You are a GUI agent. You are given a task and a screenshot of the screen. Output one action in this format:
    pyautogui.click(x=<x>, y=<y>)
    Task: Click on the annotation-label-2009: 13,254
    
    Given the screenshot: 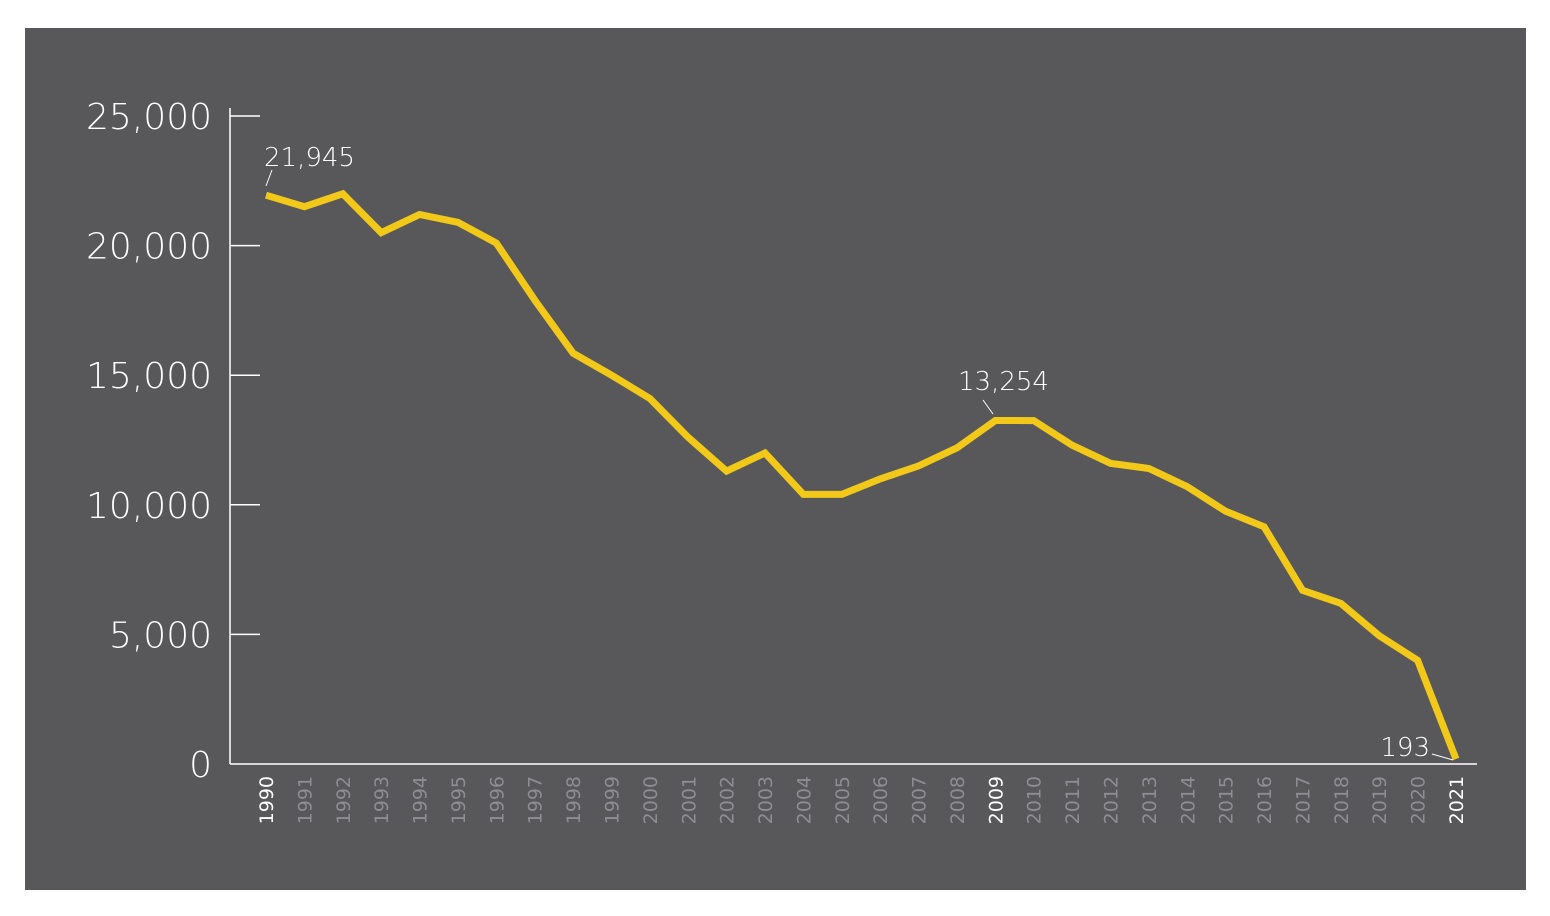 What is the action you would take?
    pyautogui.click(x=1003, y=382)
    